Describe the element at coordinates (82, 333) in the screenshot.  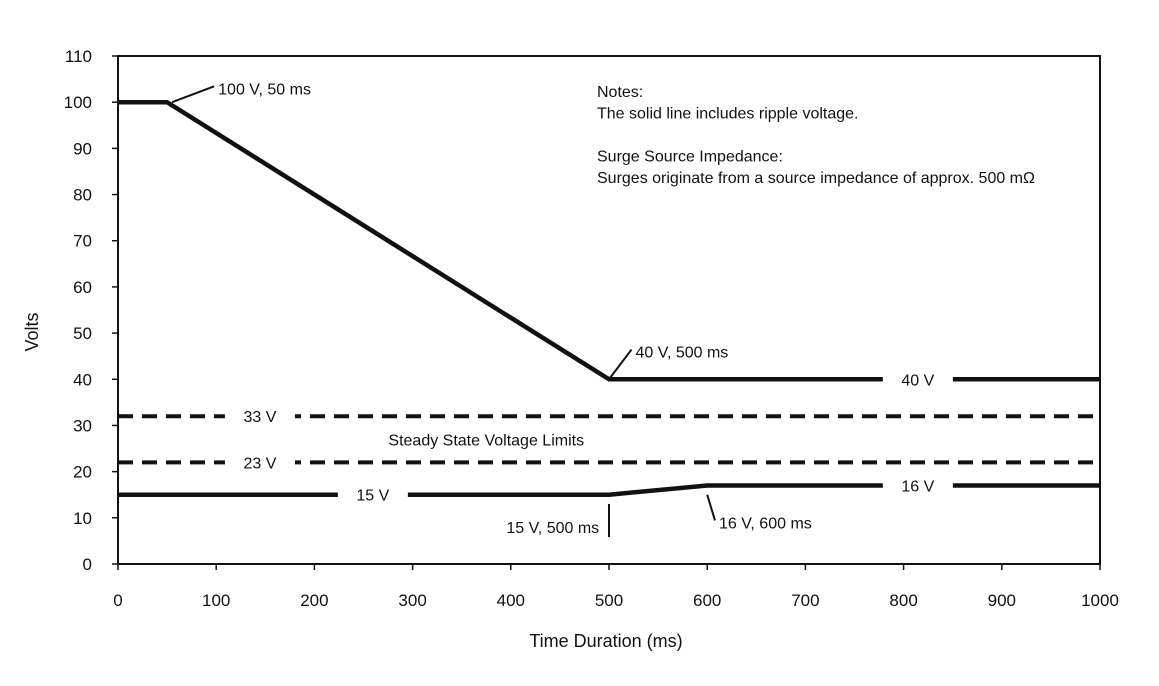
I see `y-tick-label: 50` at that location.